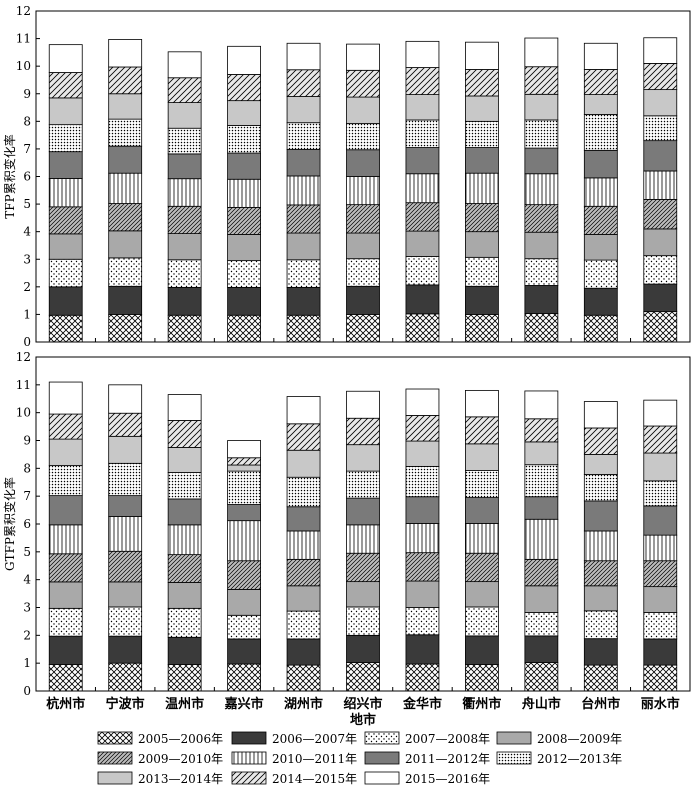 The image size is (700, 794). What do you see at coordinates (180, 739) in the screenshot?
I see `legend-label: 2005—2006年` at bounding box center [180, 739].